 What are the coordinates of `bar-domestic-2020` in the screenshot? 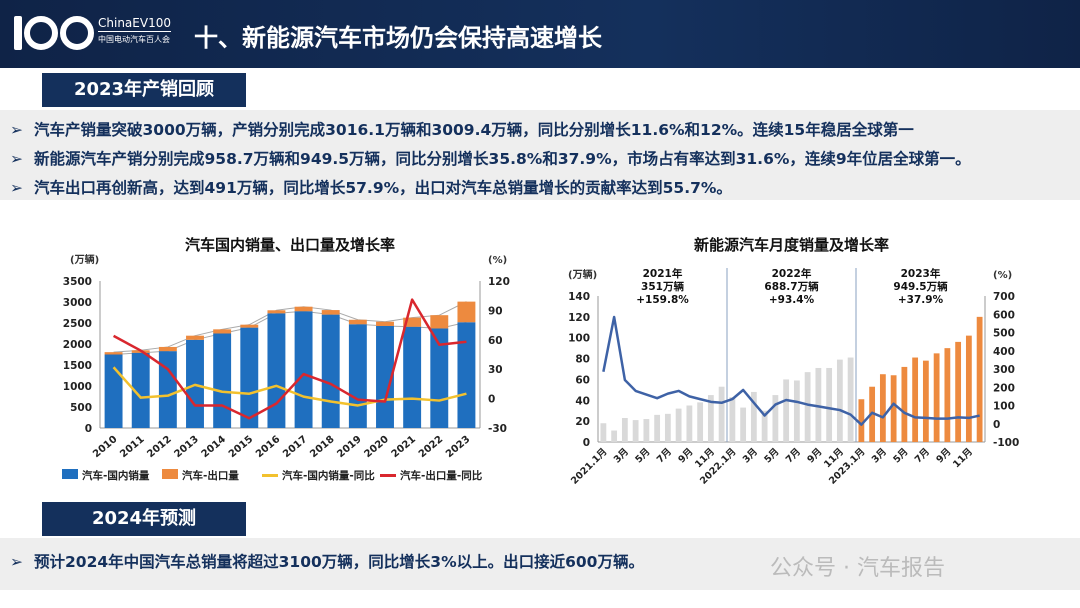 It's located at (385, 376).